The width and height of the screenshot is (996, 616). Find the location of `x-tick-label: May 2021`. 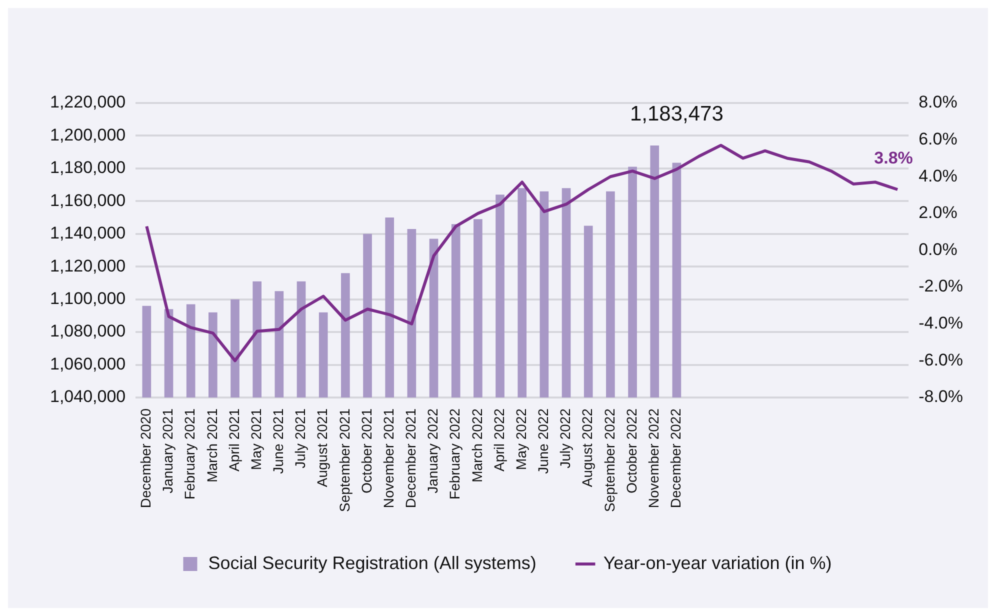

x-tick-label: May 2021 is located at coordinates (256, 439).